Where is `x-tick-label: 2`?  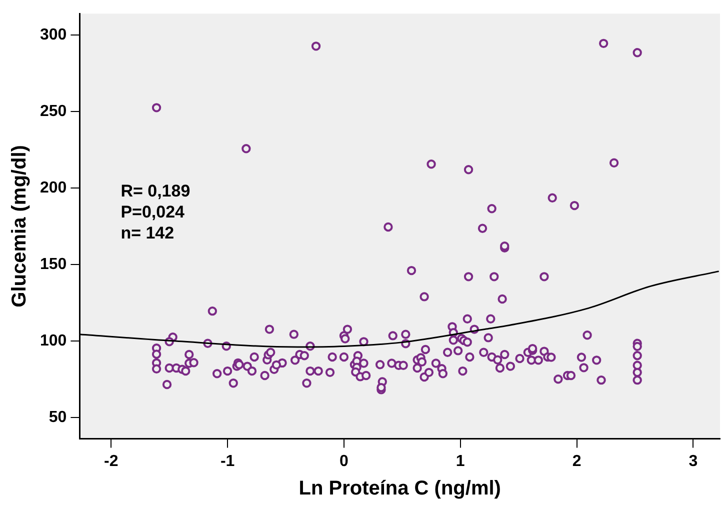 x-tick-label: 2 is located at coordinates (577, 461).